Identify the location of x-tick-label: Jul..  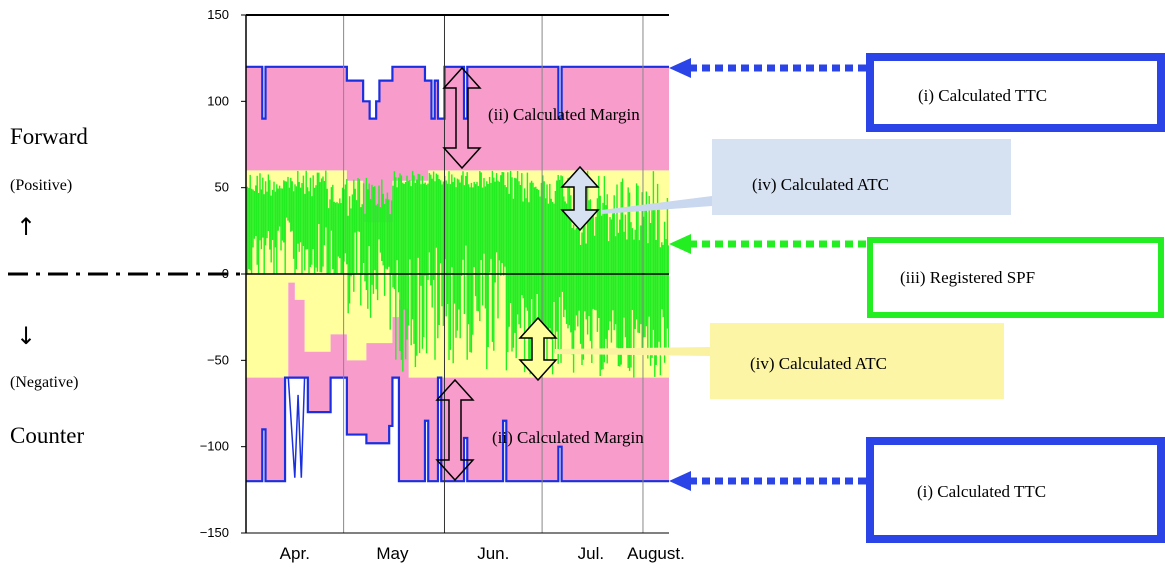
(591, 553).